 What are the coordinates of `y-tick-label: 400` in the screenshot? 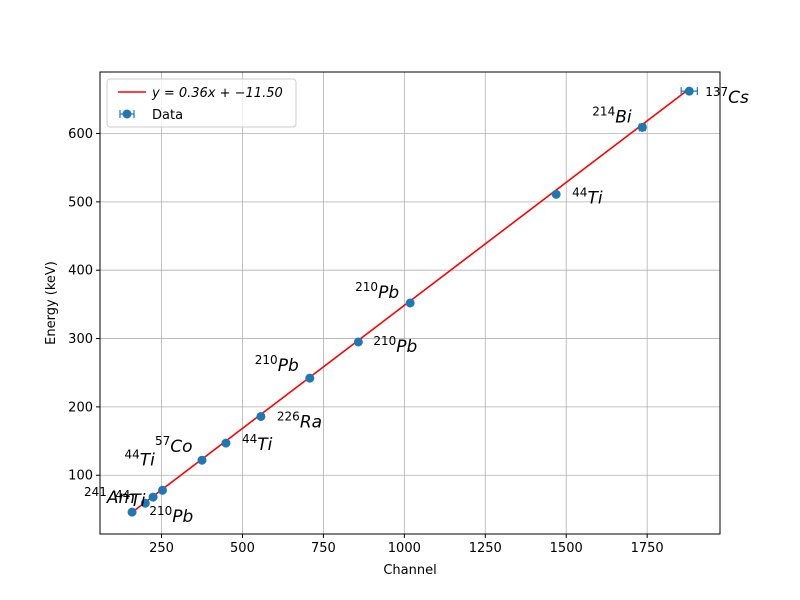 It's located at (80, 271).